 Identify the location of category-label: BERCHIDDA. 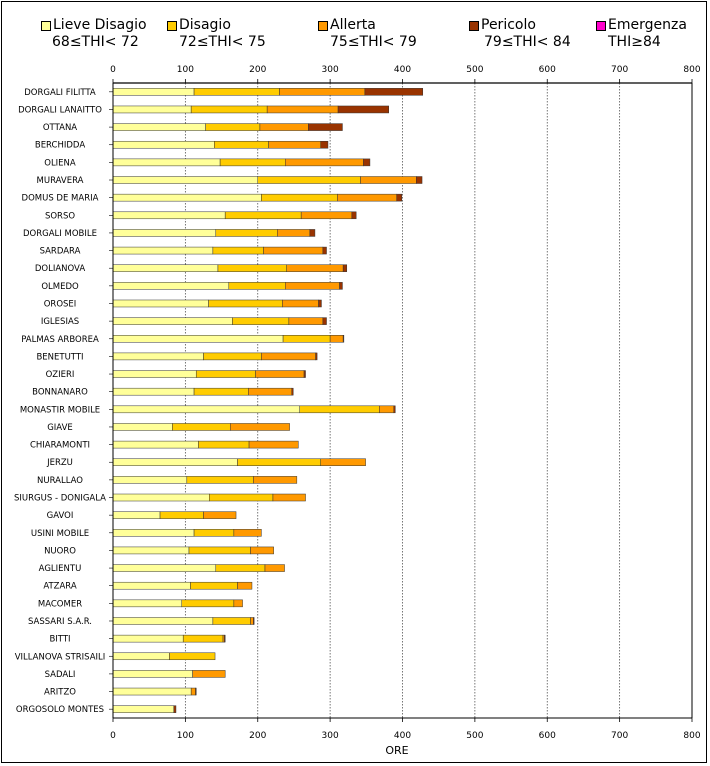
(60, 146).